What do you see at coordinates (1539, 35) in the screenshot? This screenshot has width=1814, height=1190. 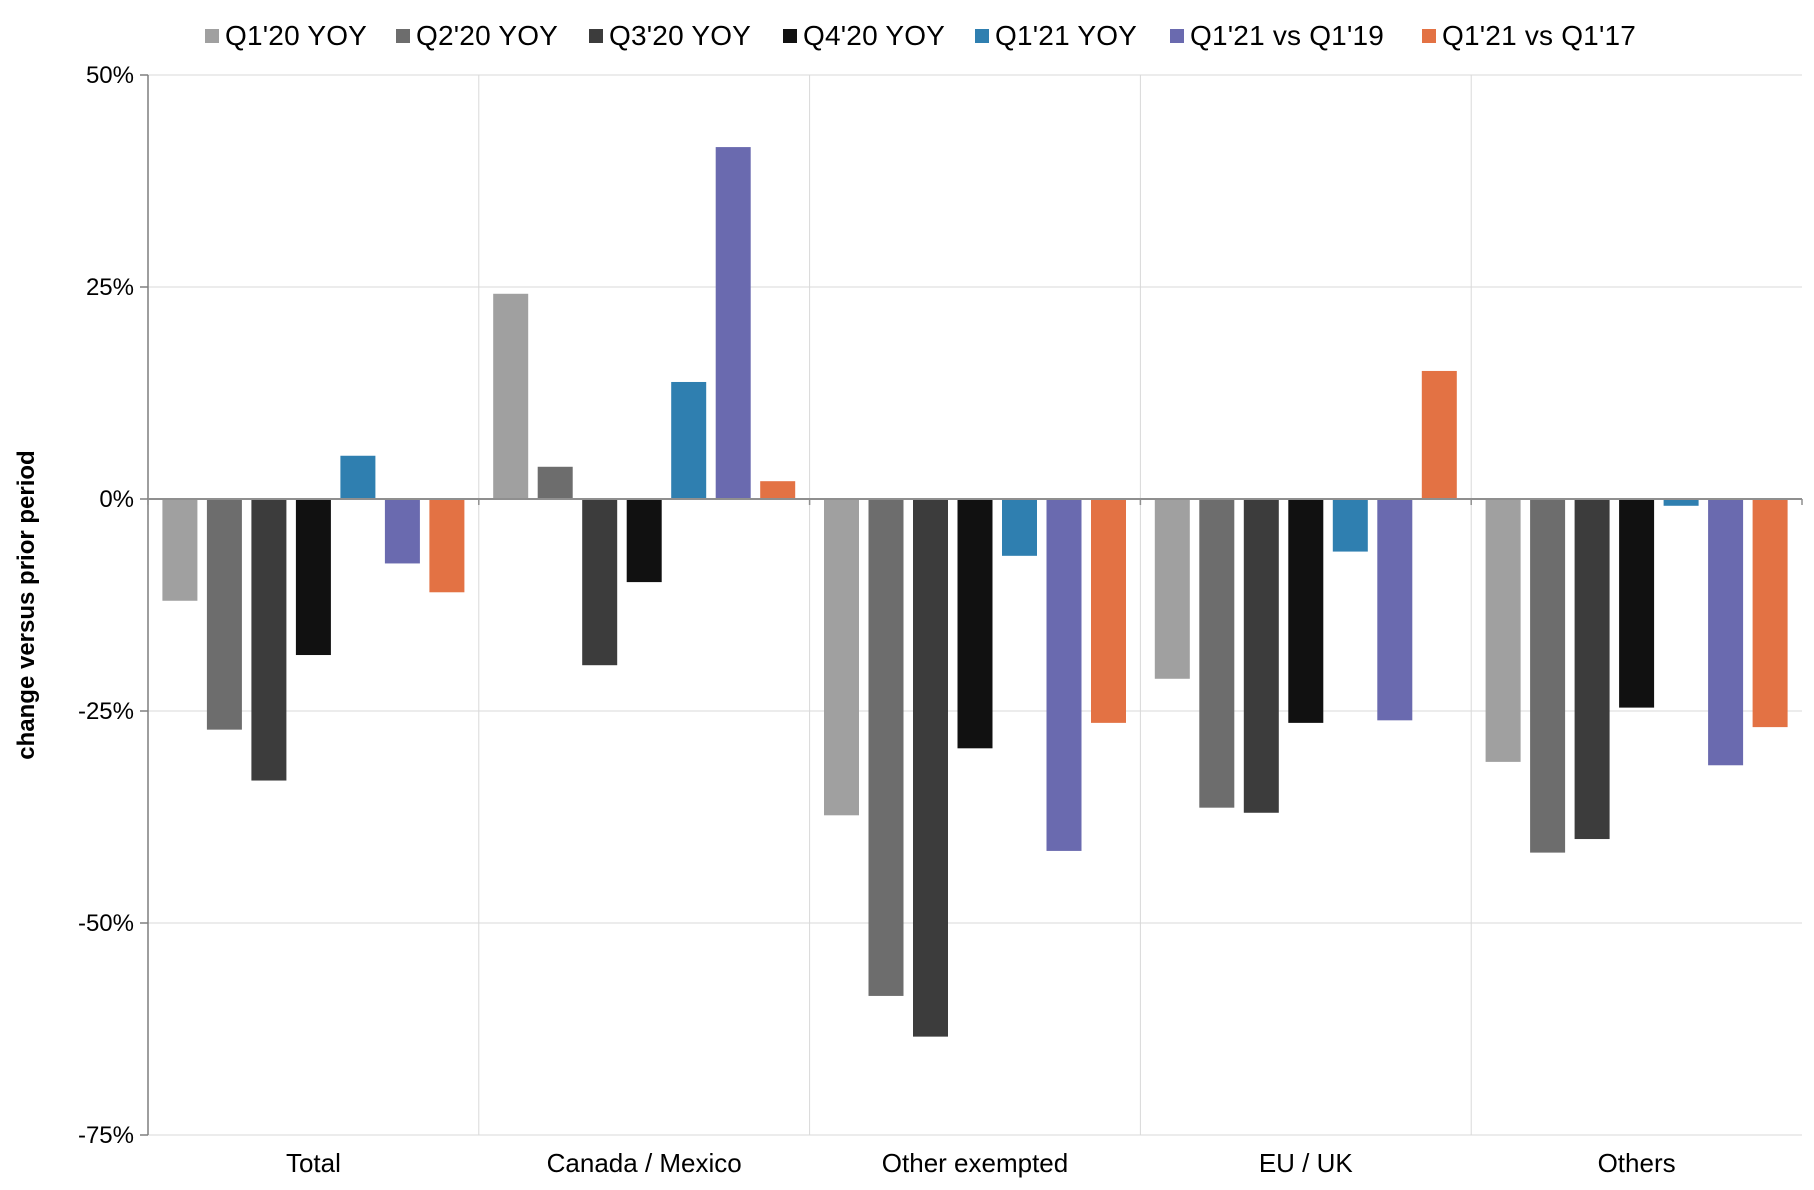 I see `legend-label: Q1'21 vs Q1'17` at bounding box center [1539, 35].